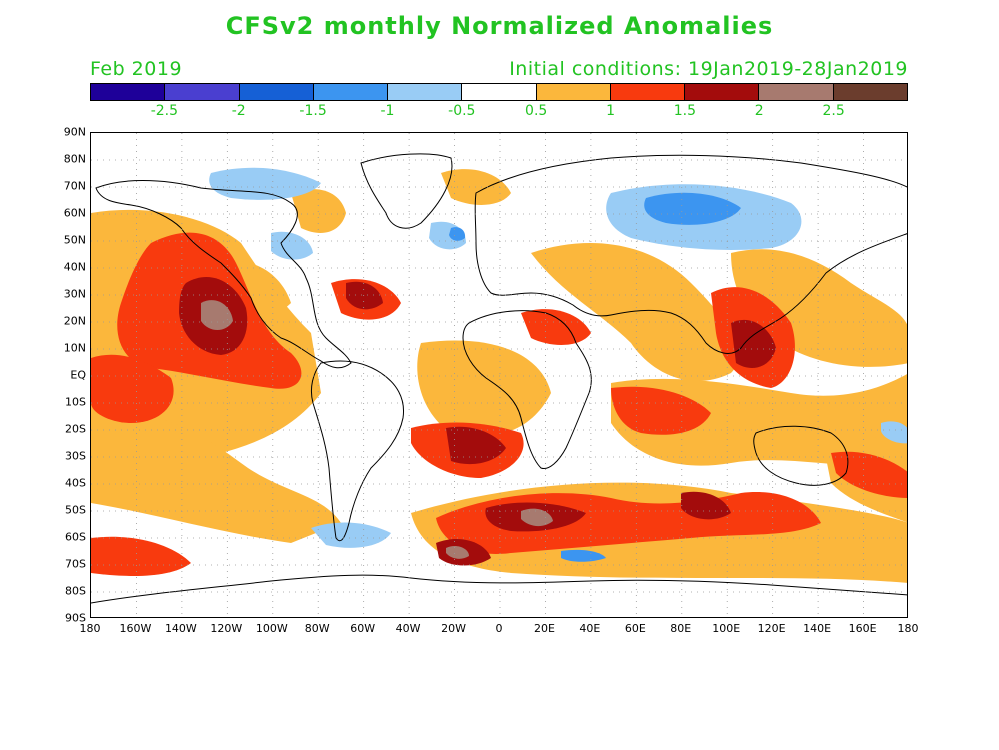 The height and width of the screenshot is (750, 999). What do you see at coordinates (406, 191) in the screenshot?
I see `greenland-outline` at bounding box center [406, 191].